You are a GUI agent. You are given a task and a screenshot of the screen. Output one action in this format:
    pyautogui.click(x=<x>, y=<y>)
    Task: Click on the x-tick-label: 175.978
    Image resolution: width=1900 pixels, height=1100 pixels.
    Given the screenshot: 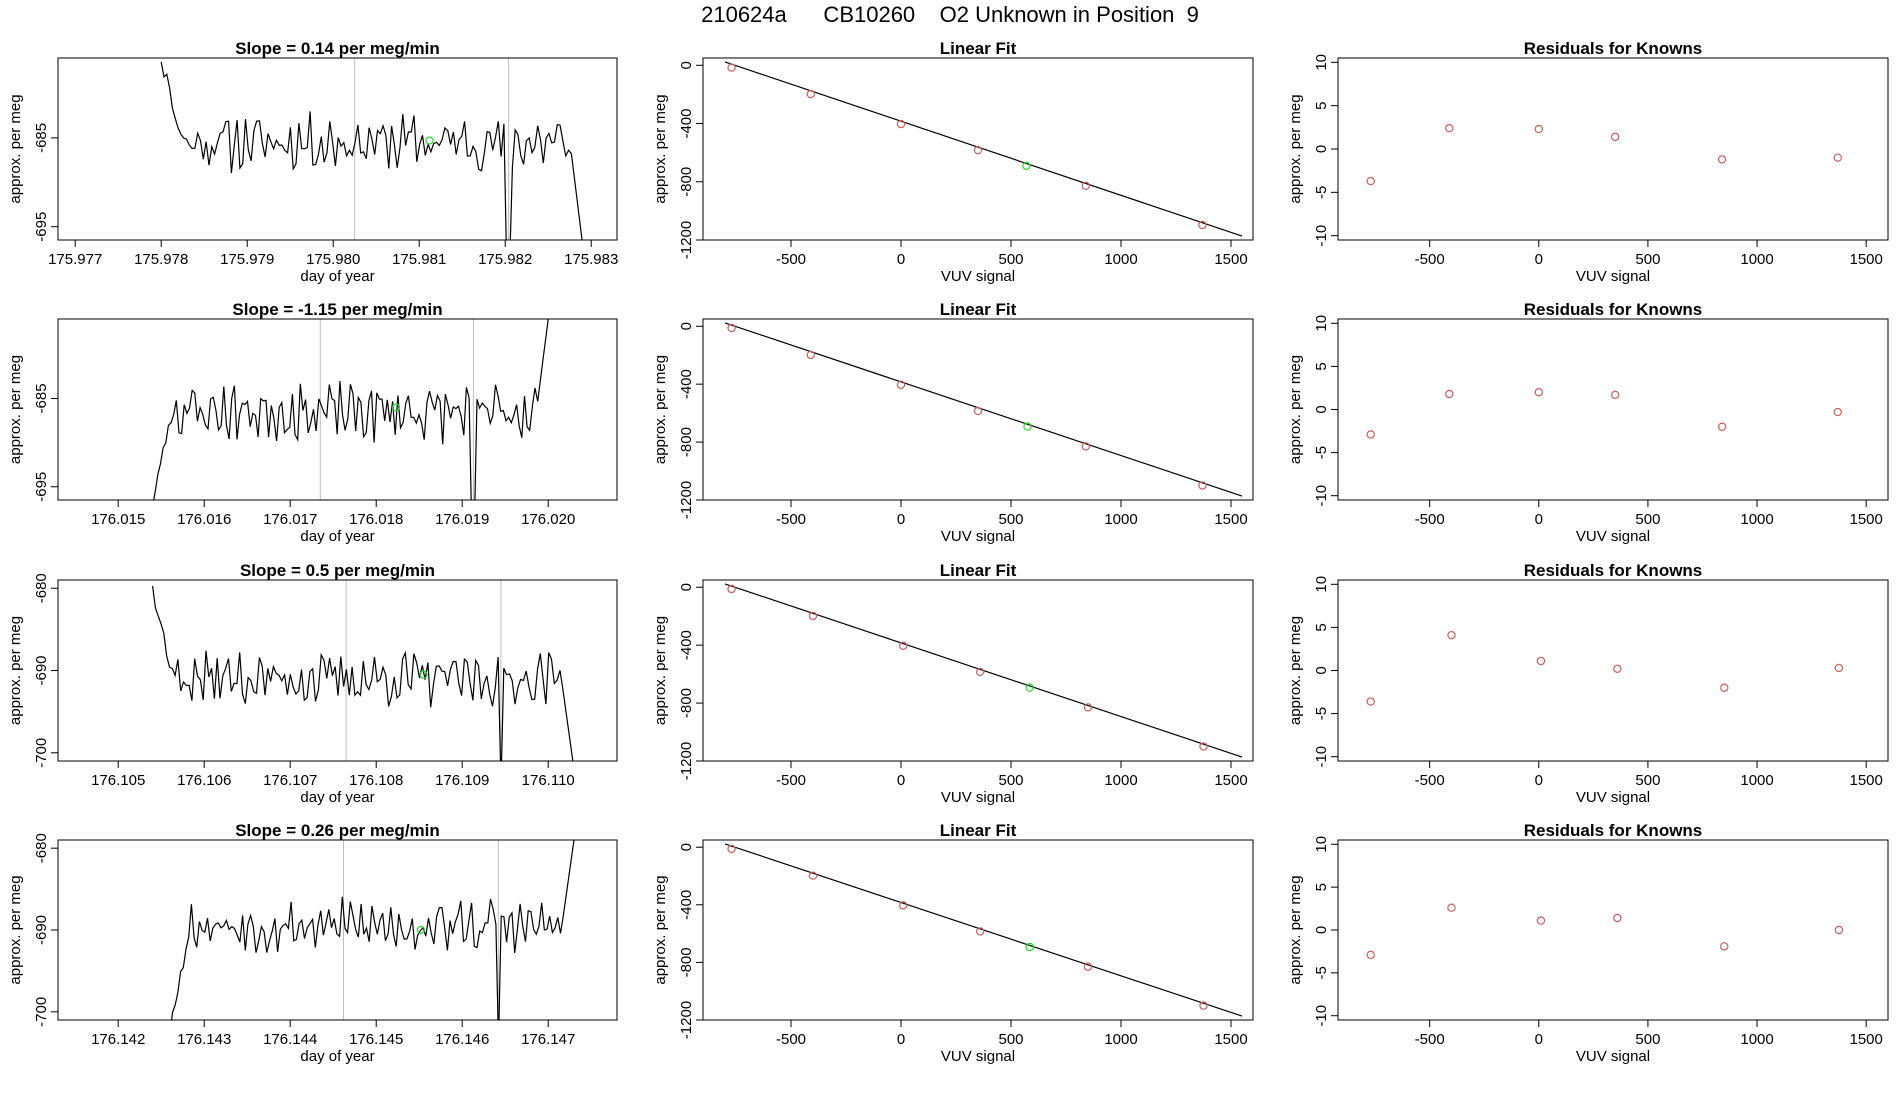 What is the action you would take?
    pyautogui.click(x=161, y=259)
    